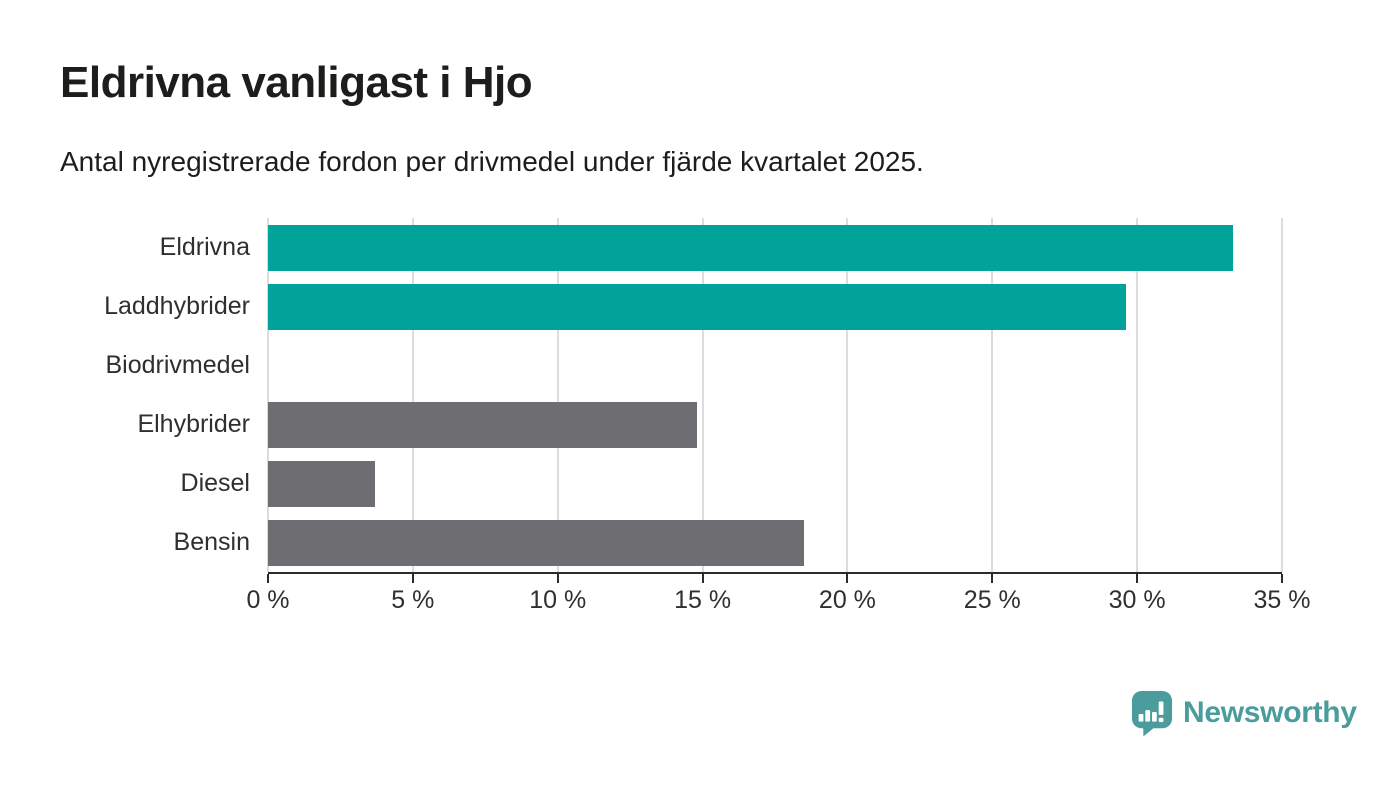 This screenshot has width=1400, height=793. What do you see at coordinates (296, 82) in the screenshot?
I see `page-title: Eldrivna vanligast i Hjo` at bounding box center [296, 82].